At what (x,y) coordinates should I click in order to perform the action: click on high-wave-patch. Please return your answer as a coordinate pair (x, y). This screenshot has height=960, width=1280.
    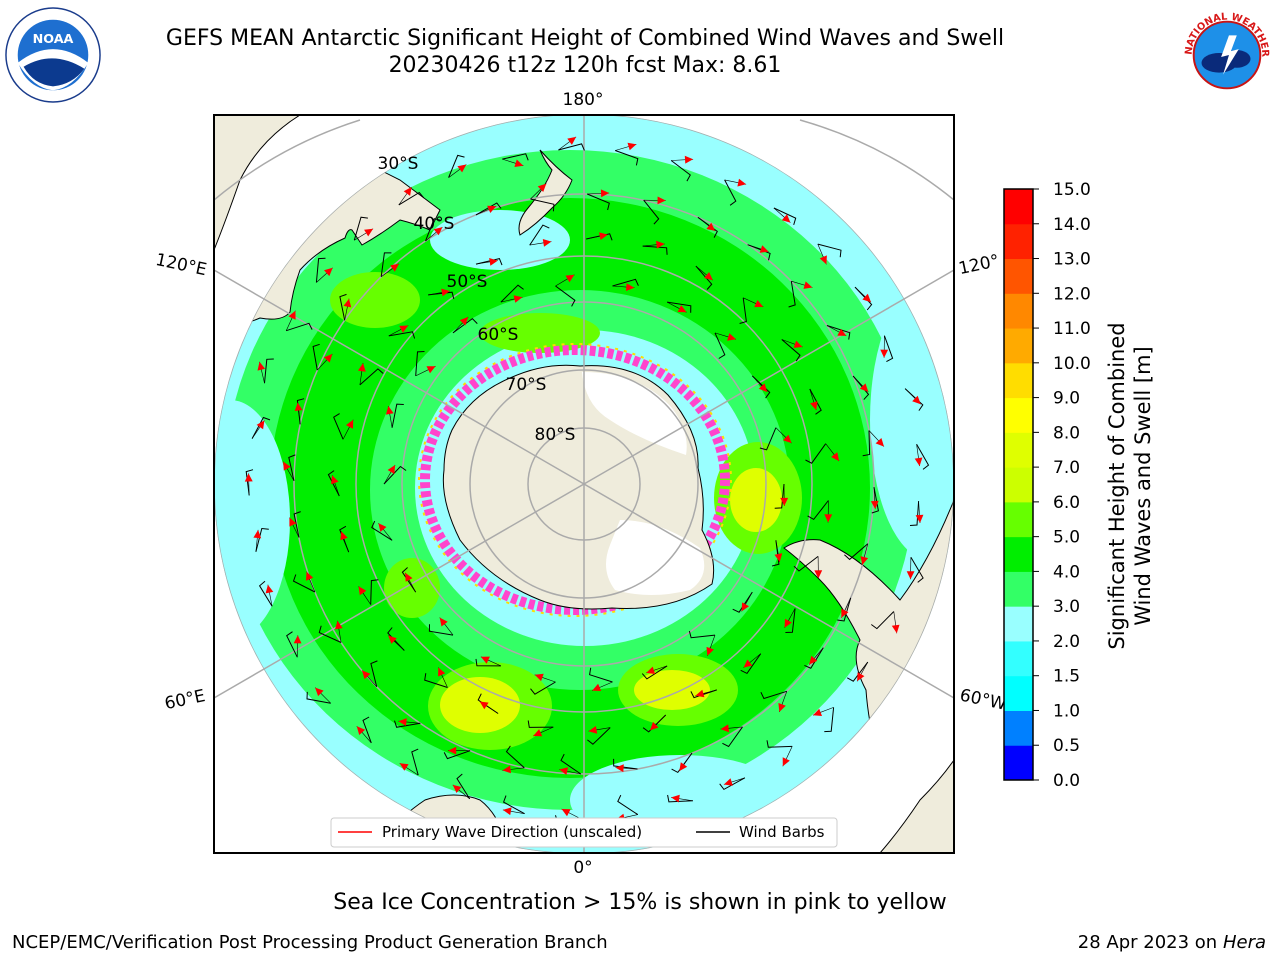
    Looking at the image, I should click on (756, 500).